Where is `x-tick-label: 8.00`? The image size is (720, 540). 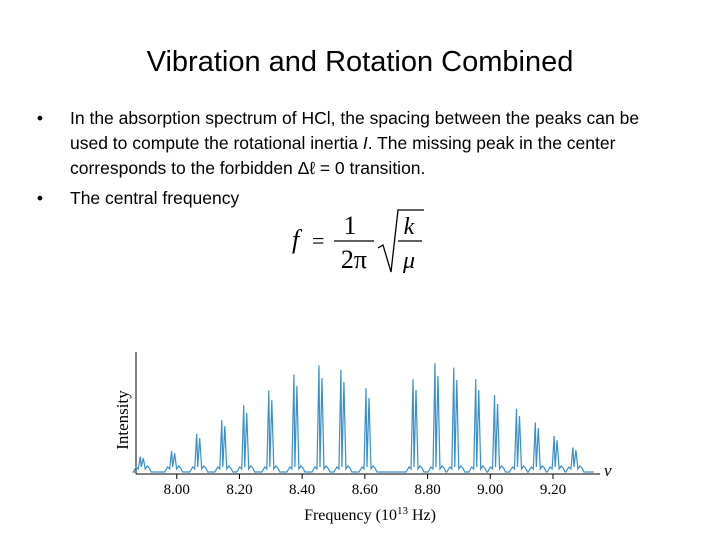 x-tick-label: 8.00 is located at coordinates (177, 490).